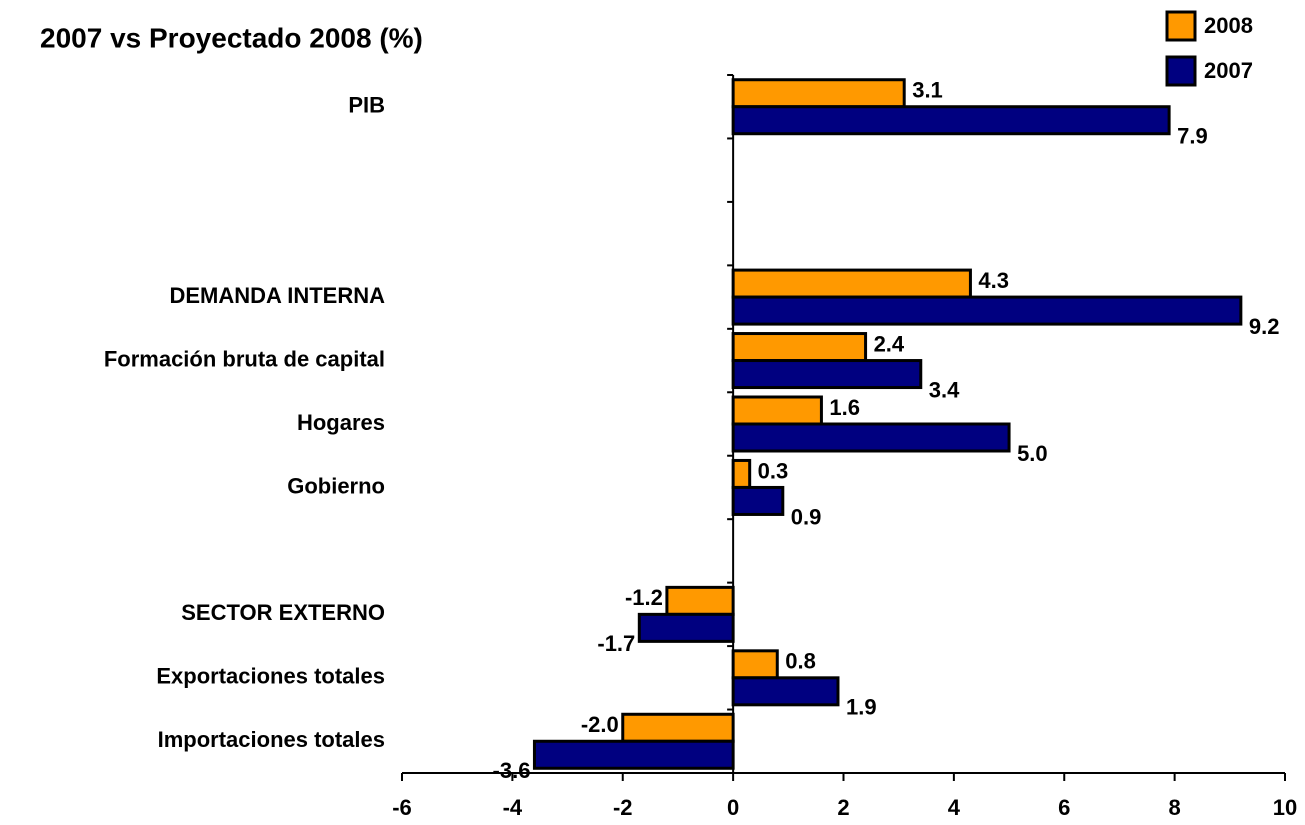 Image resolution: width=1305 pixels, height=825 pixels. I want to click on value-label: 3.1, so click(927, 90).